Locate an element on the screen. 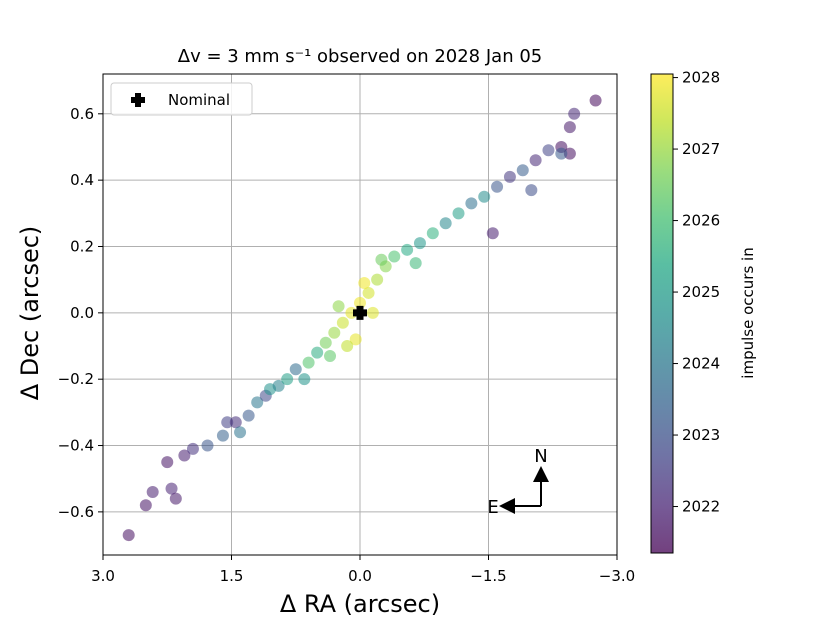 The image size is (830, 623). colorbar-label: impulse occurs in is located at coordinates (748, 312).